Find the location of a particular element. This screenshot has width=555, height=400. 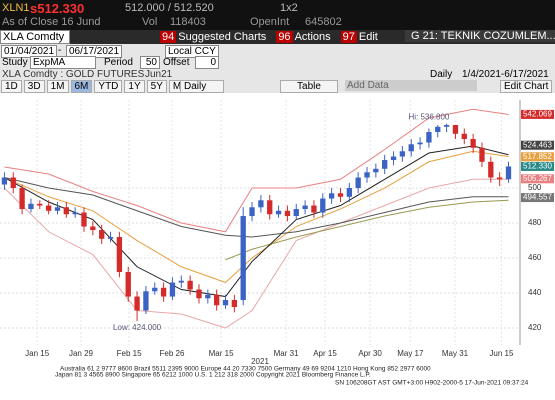

currency: Local CCY is located at coordinates (192, 51).